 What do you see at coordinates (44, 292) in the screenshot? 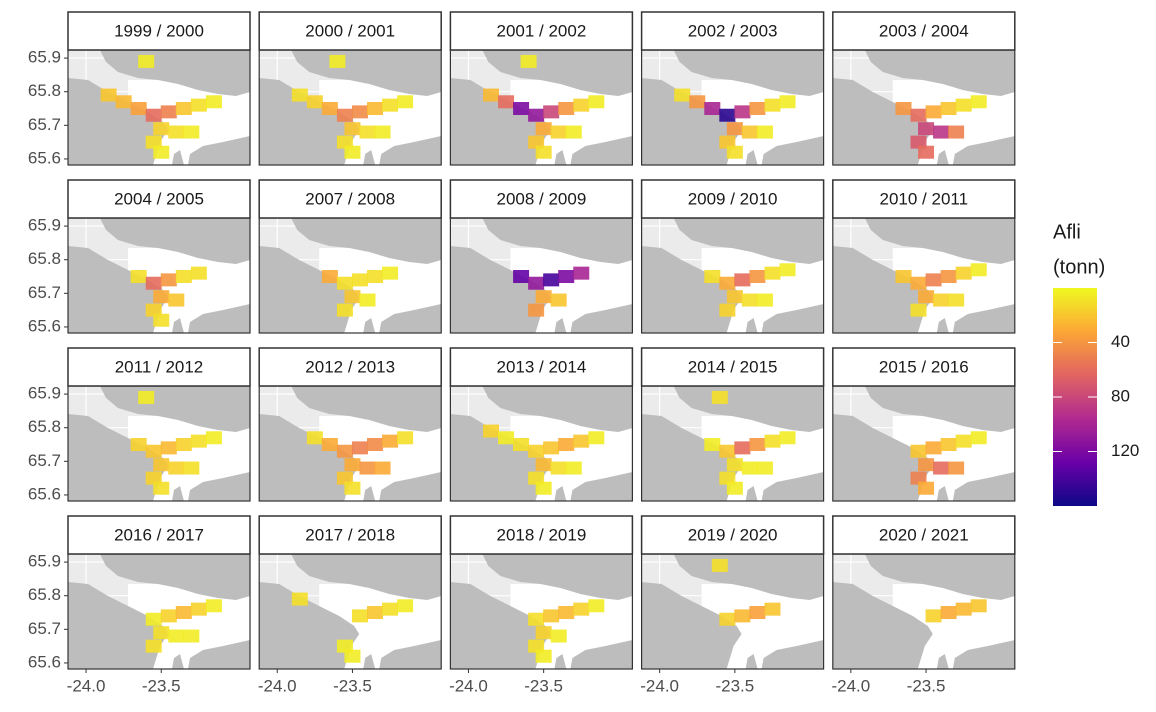
I see `y-tick-label: 65.7` at bounding box center [44, 292].